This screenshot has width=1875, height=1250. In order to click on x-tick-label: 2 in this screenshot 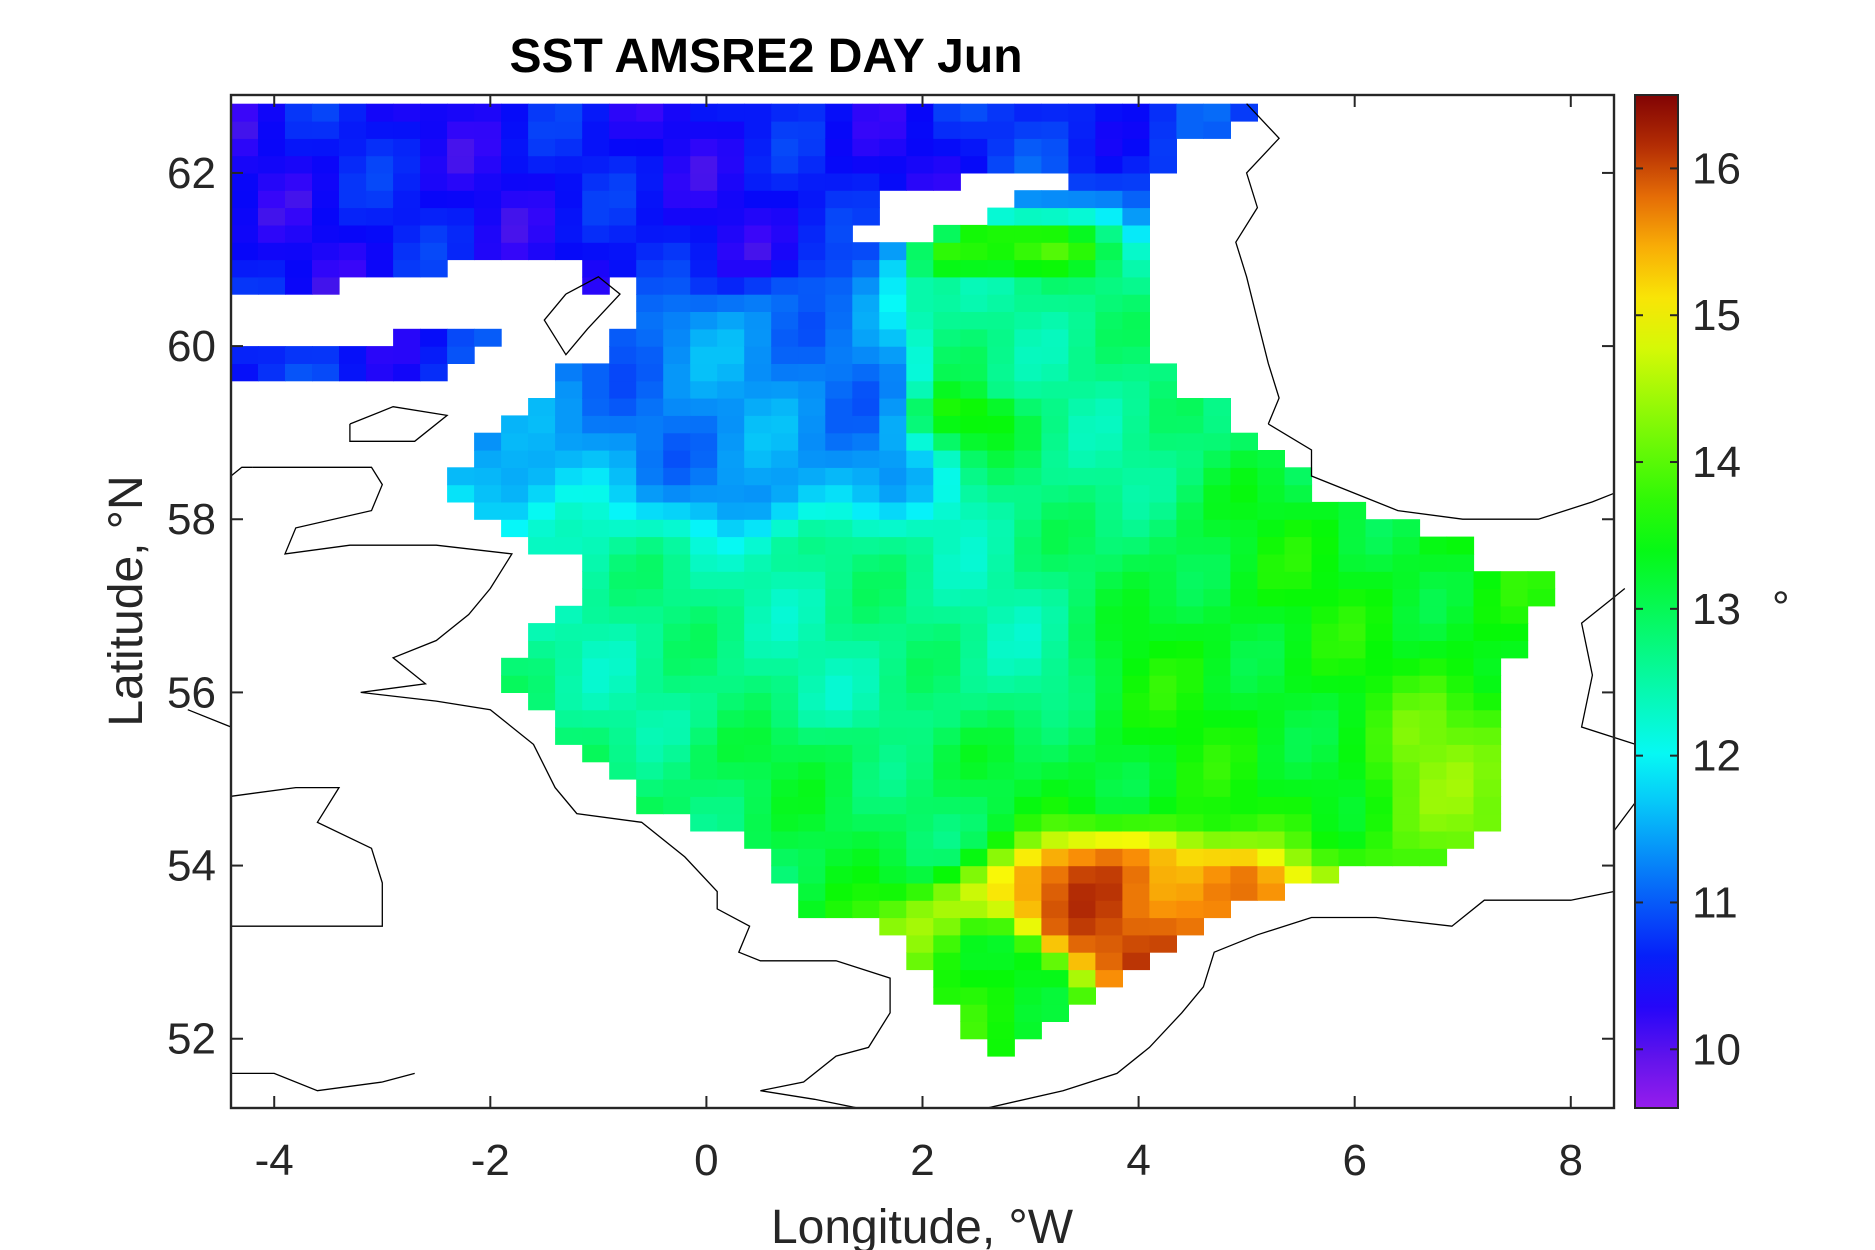, I will do `click(922, 1160)`.